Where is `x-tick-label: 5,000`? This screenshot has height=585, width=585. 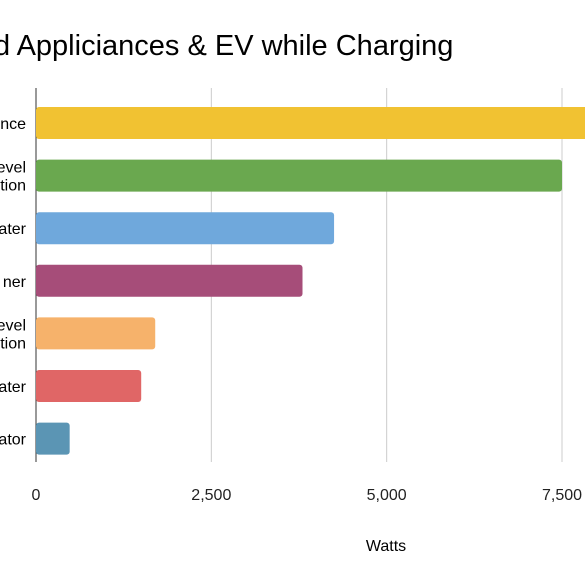
x-tick-label: 5,000 is located at coordinates (387, 495).